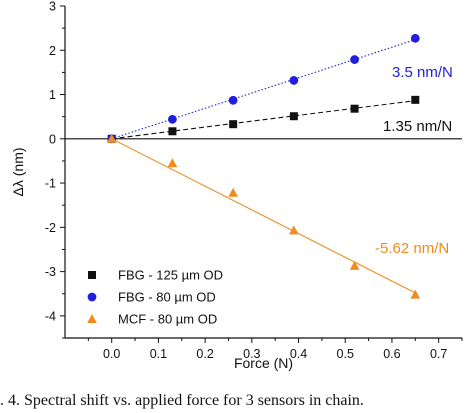  I want to click on y-tick-label: 0, so click(52, 139).